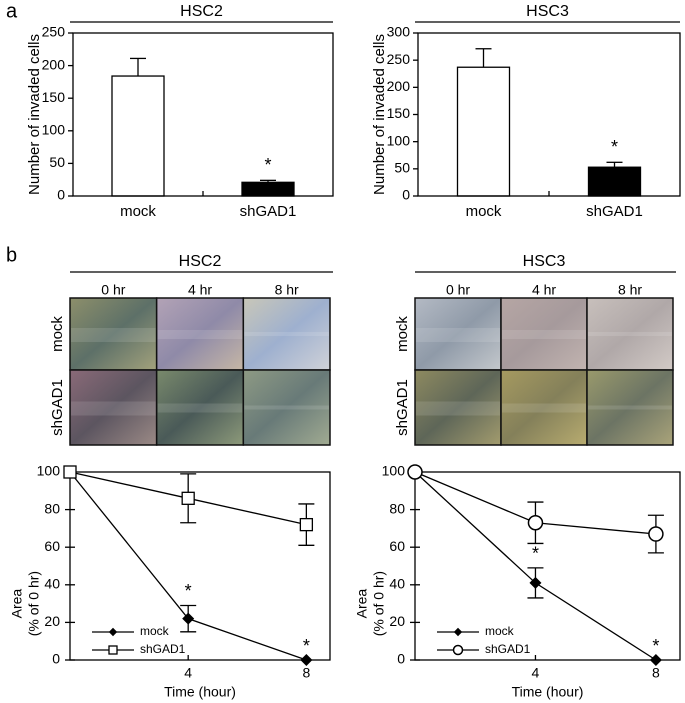  What do you see at coordinates (163, 649) in the screenshot?
I see `legend-label: shGAD1` at bounding box center [163, 649].